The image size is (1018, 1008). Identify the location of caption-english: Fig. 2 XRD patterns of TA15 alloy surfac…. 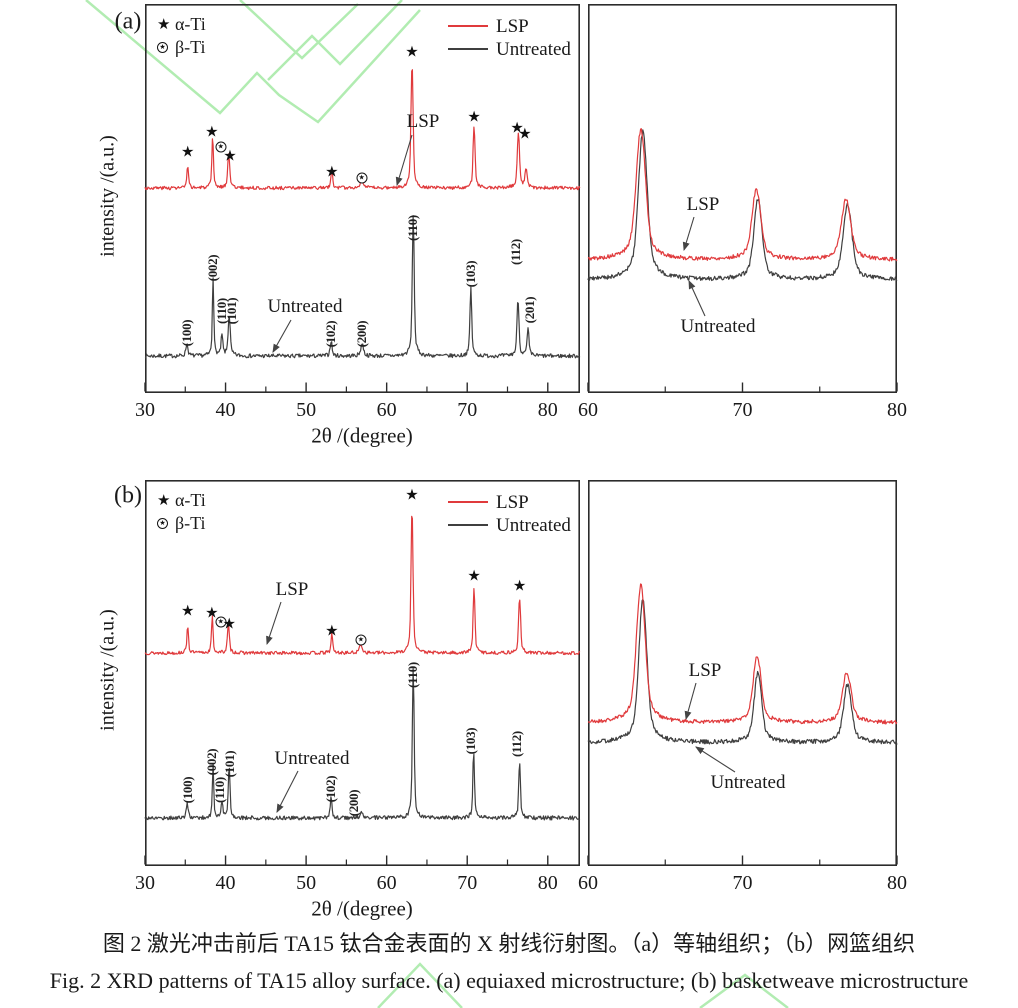
(509, 980).